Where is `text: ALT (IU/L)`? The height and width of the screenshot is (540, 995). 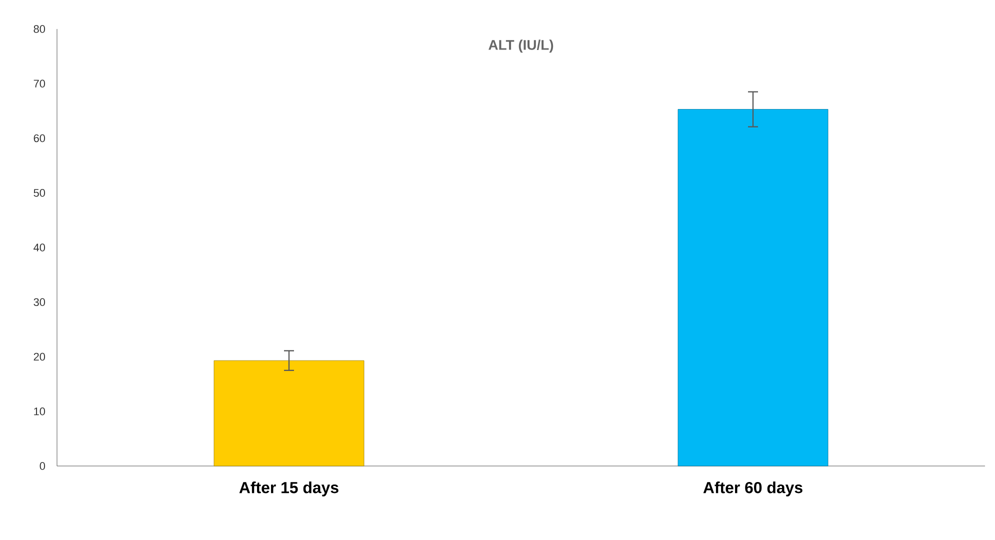 text: ALT (IU/L) is located at coordinates (521, 46).